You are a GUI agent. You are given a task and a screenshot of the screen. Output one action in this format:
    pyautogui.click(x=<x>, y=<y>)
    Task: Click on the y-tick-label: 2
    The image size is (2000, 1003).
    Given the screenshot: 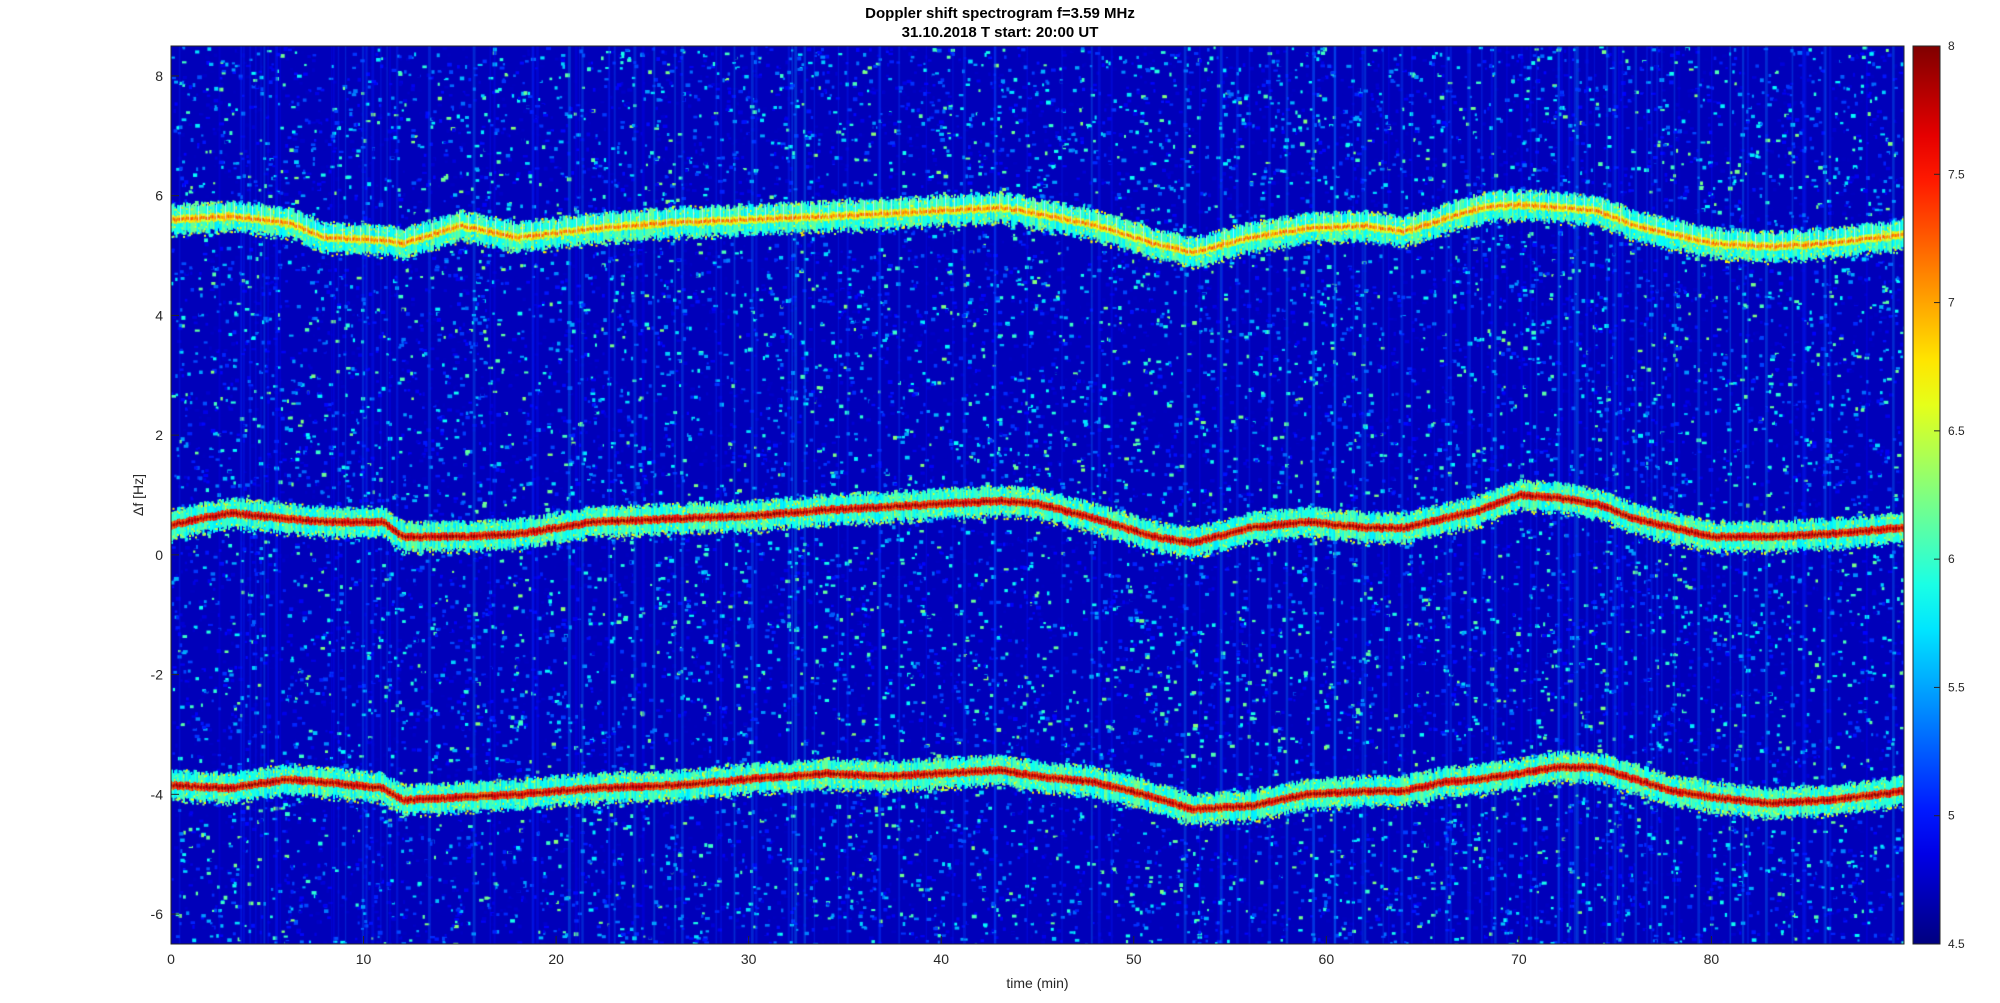 What is the action you would take?
    pyautogui.click(x=159, y=435)
    